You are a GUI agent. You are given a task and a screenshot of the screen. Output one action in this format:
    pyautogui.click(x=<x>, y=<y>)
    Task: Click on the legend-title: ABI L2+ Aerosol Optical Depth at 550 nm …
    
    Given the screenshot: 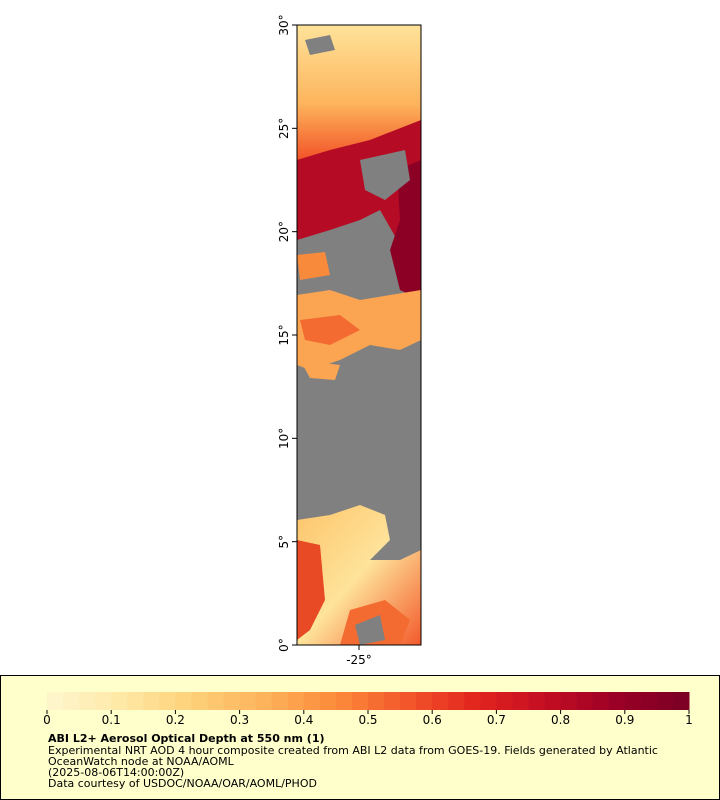 What is the action you would take?
    pyautogui.click(x=186, y=738)
    